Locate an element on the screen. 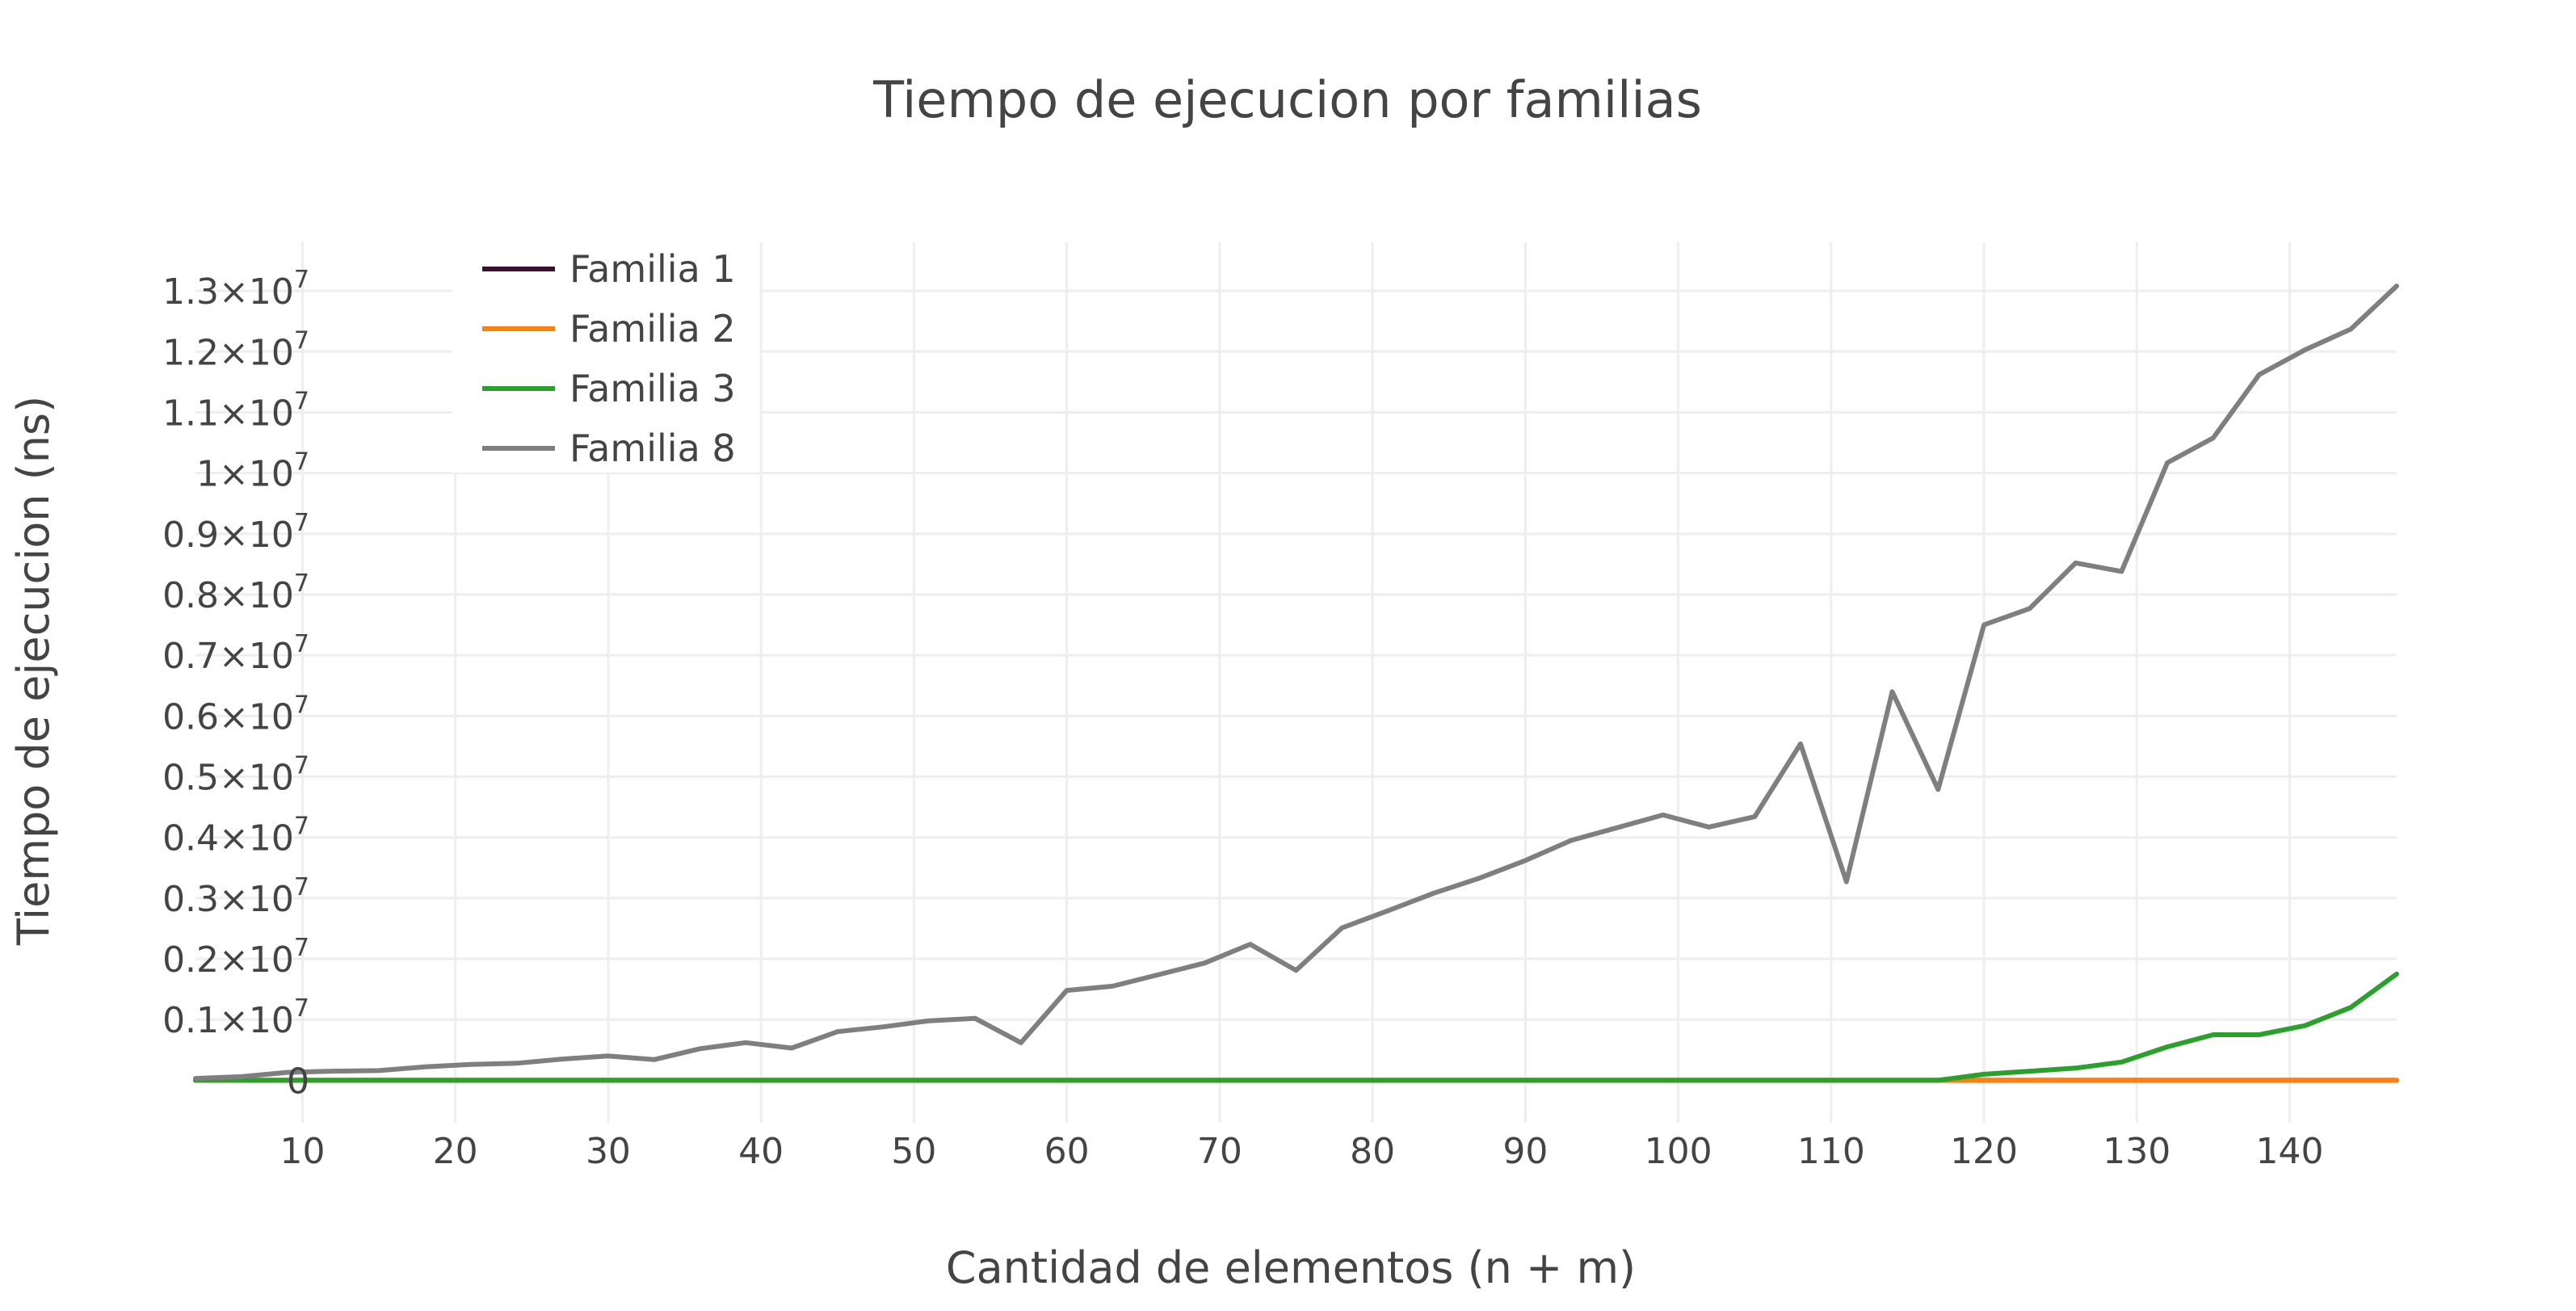  y-tick-label: 1×10⁷ is located at coordinates (252, 471).